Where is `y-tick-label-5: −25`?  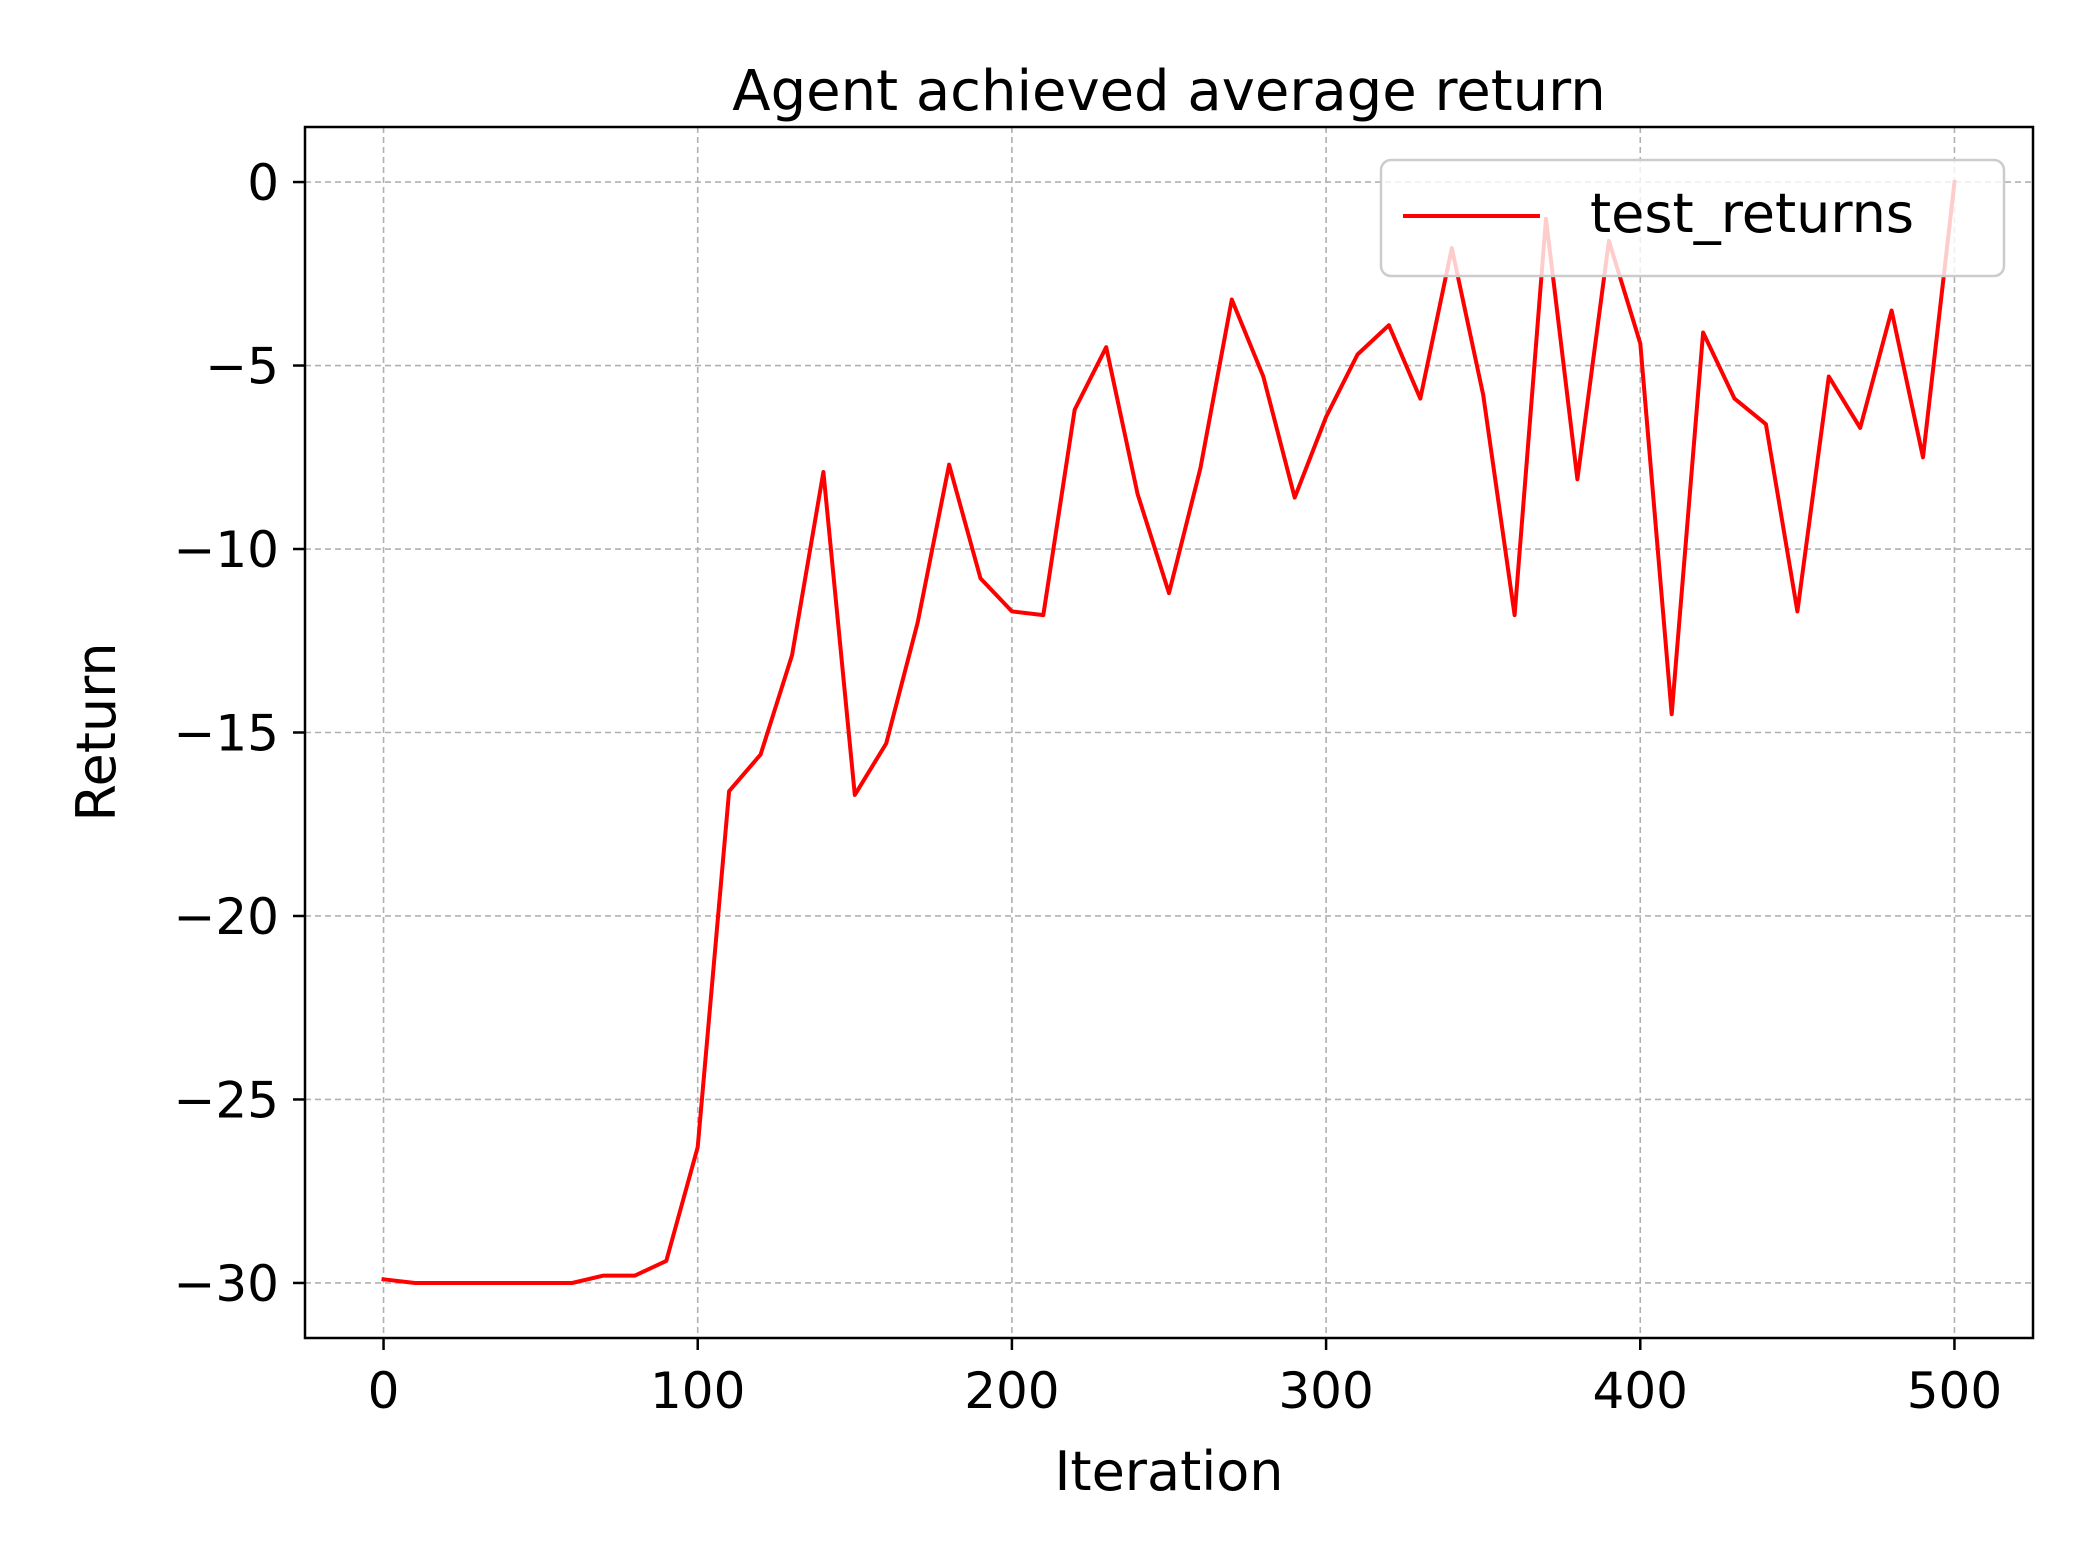
y-tick-label-5: −25 is located at coordinates (226, 1100).